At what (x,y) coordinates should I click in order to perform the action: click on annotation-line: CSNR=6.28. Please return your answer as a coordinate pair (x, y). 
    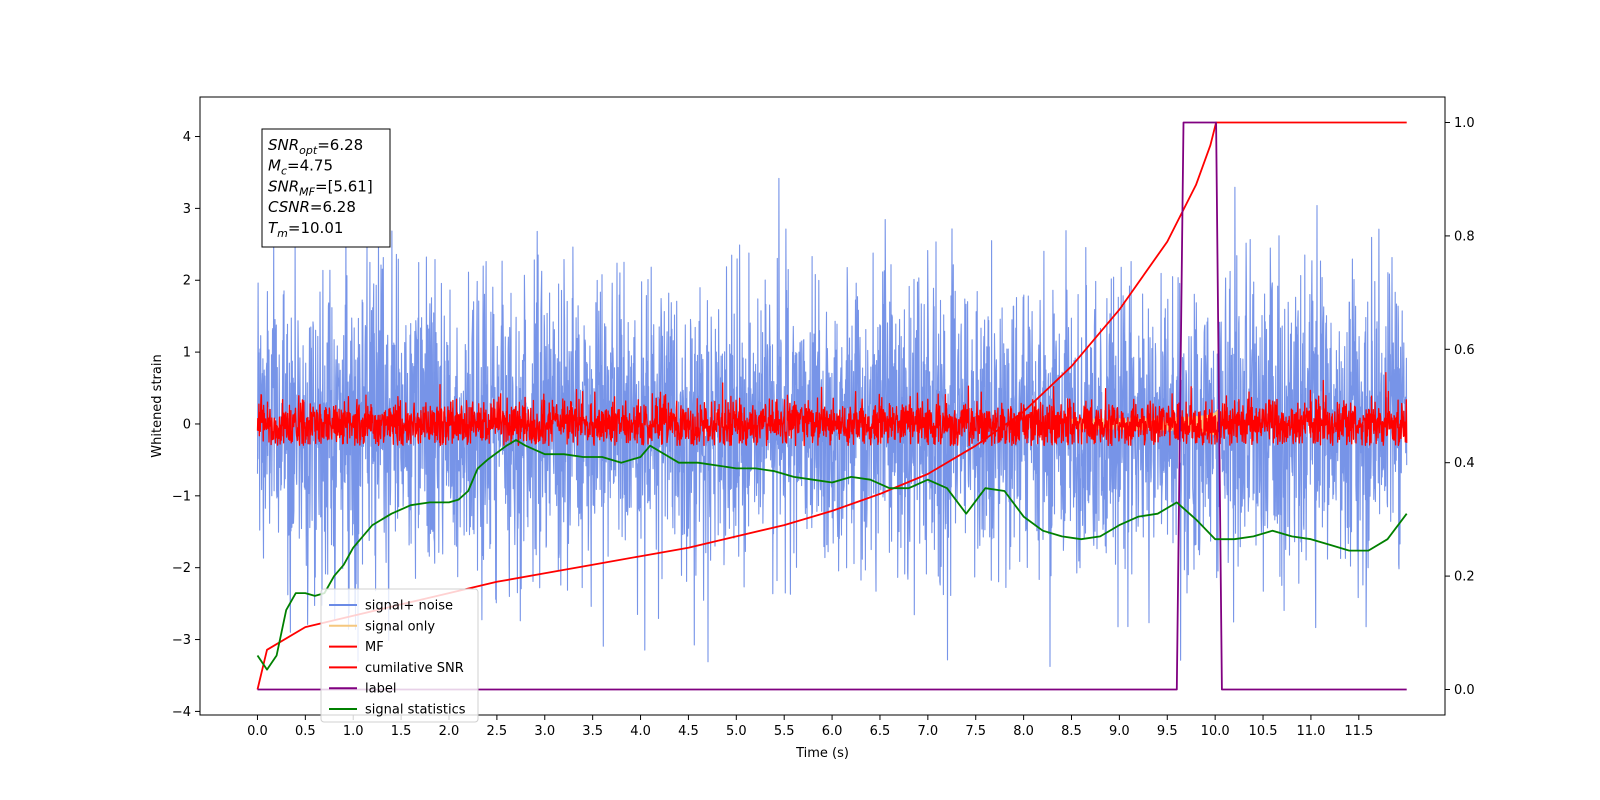
    Looking at the image, I should click on (312, 207).